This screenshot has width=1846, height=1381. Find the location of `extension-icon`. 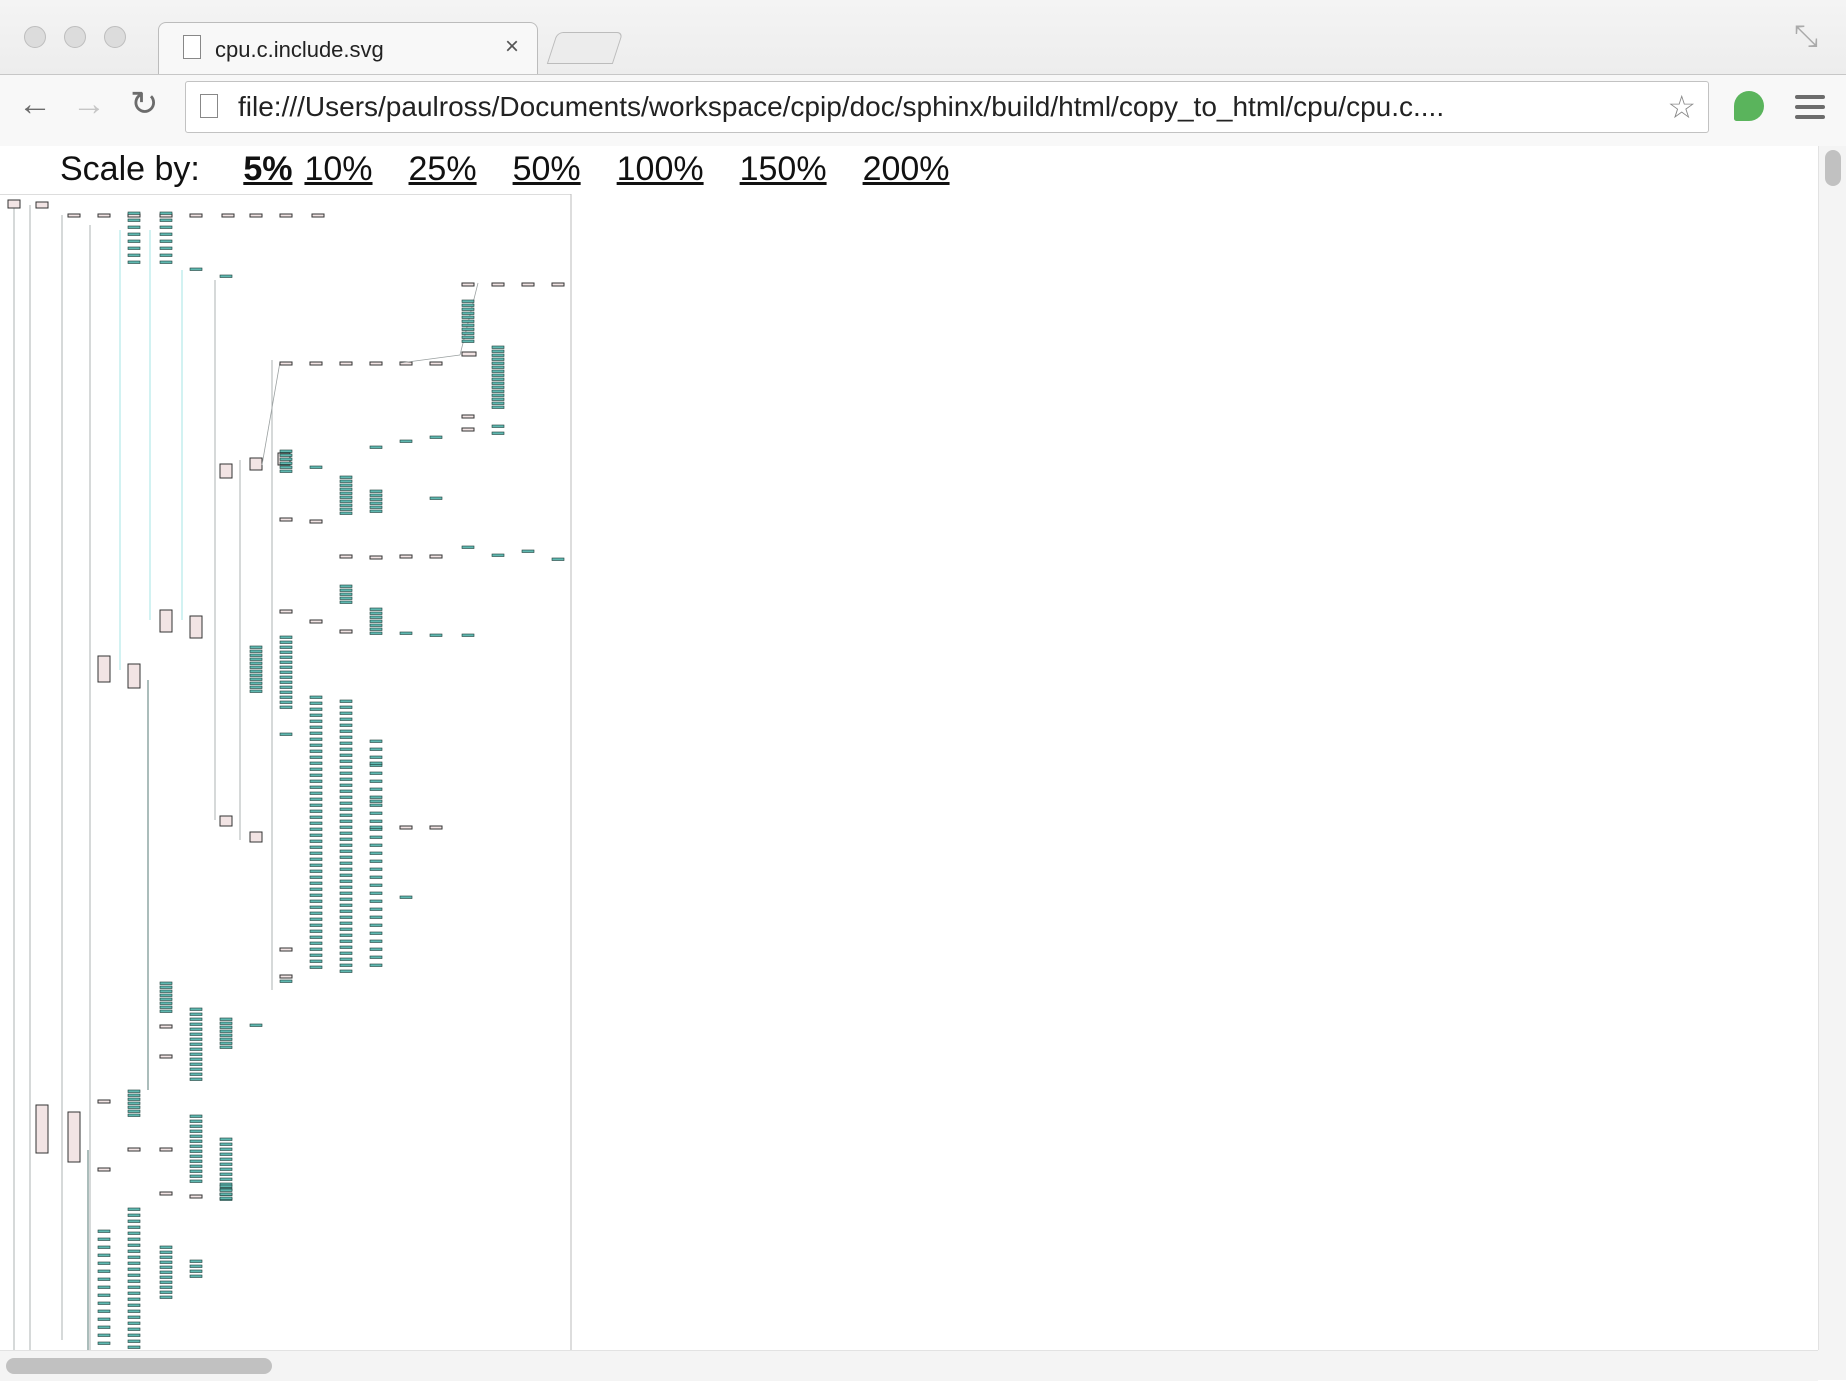

extension-icon is located at coordinates (1749, 106).